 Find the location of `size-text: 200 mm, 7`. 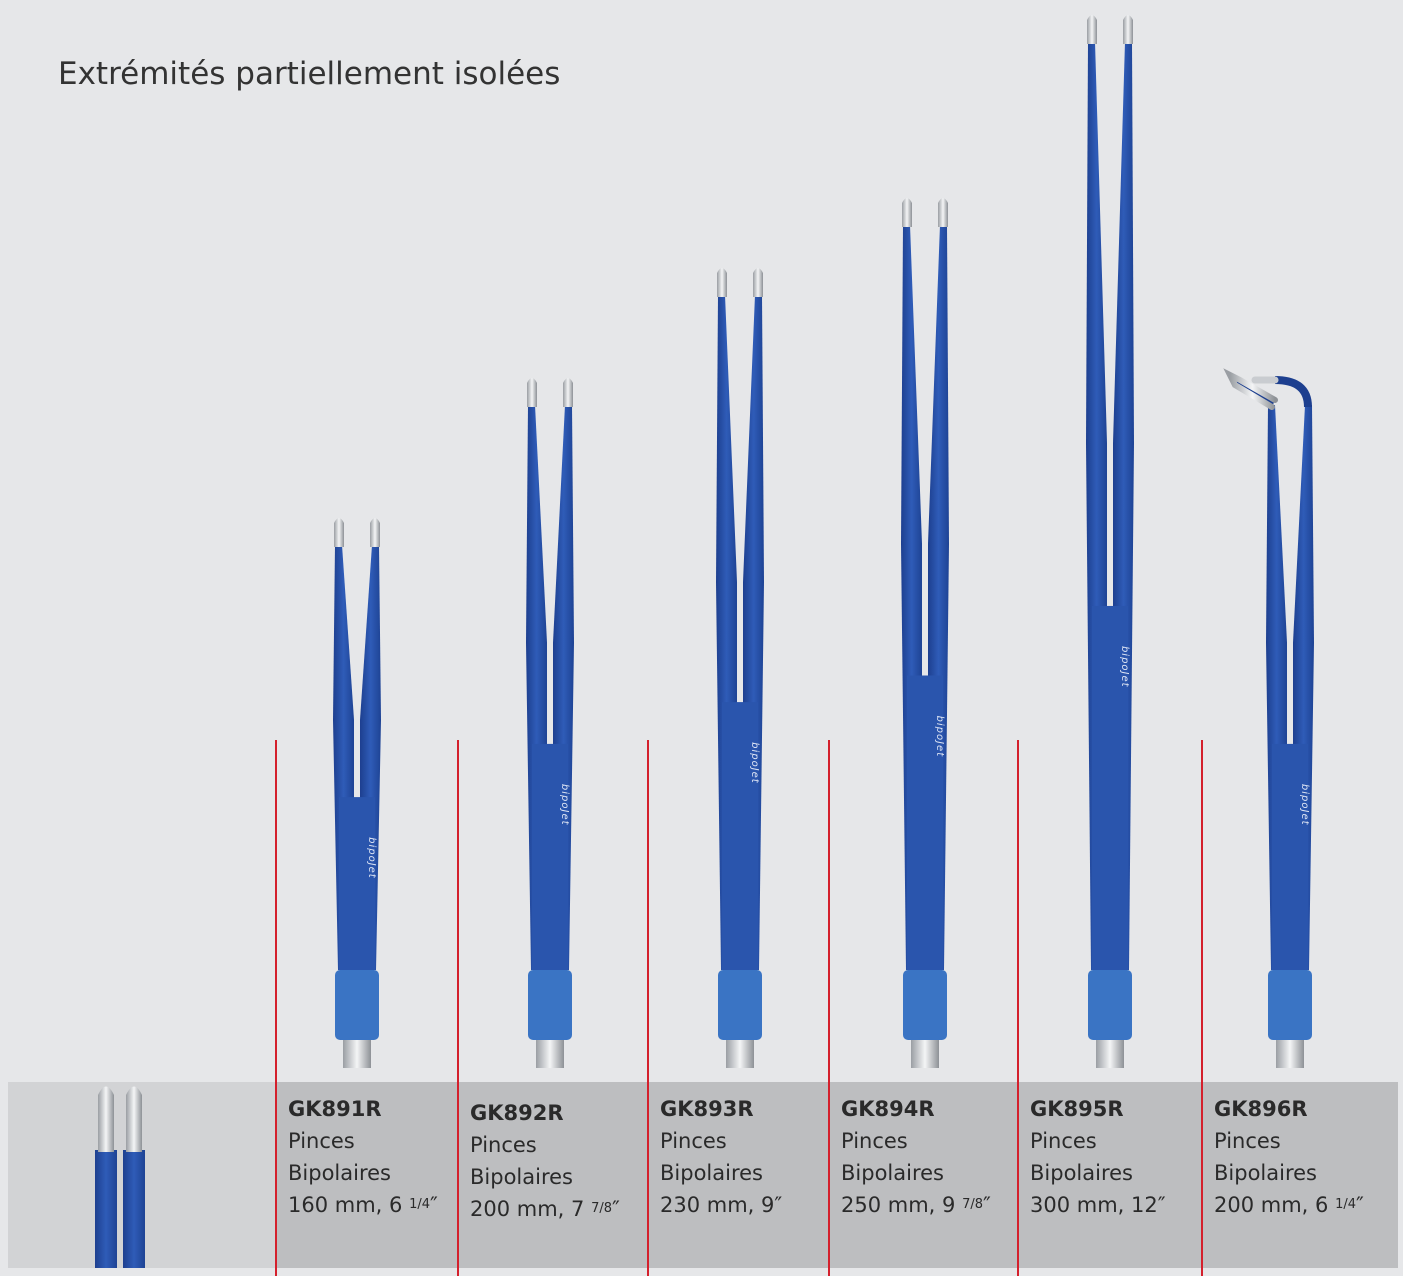

size-text: 200 mm, 7 is located at coordinates (530, 1209).